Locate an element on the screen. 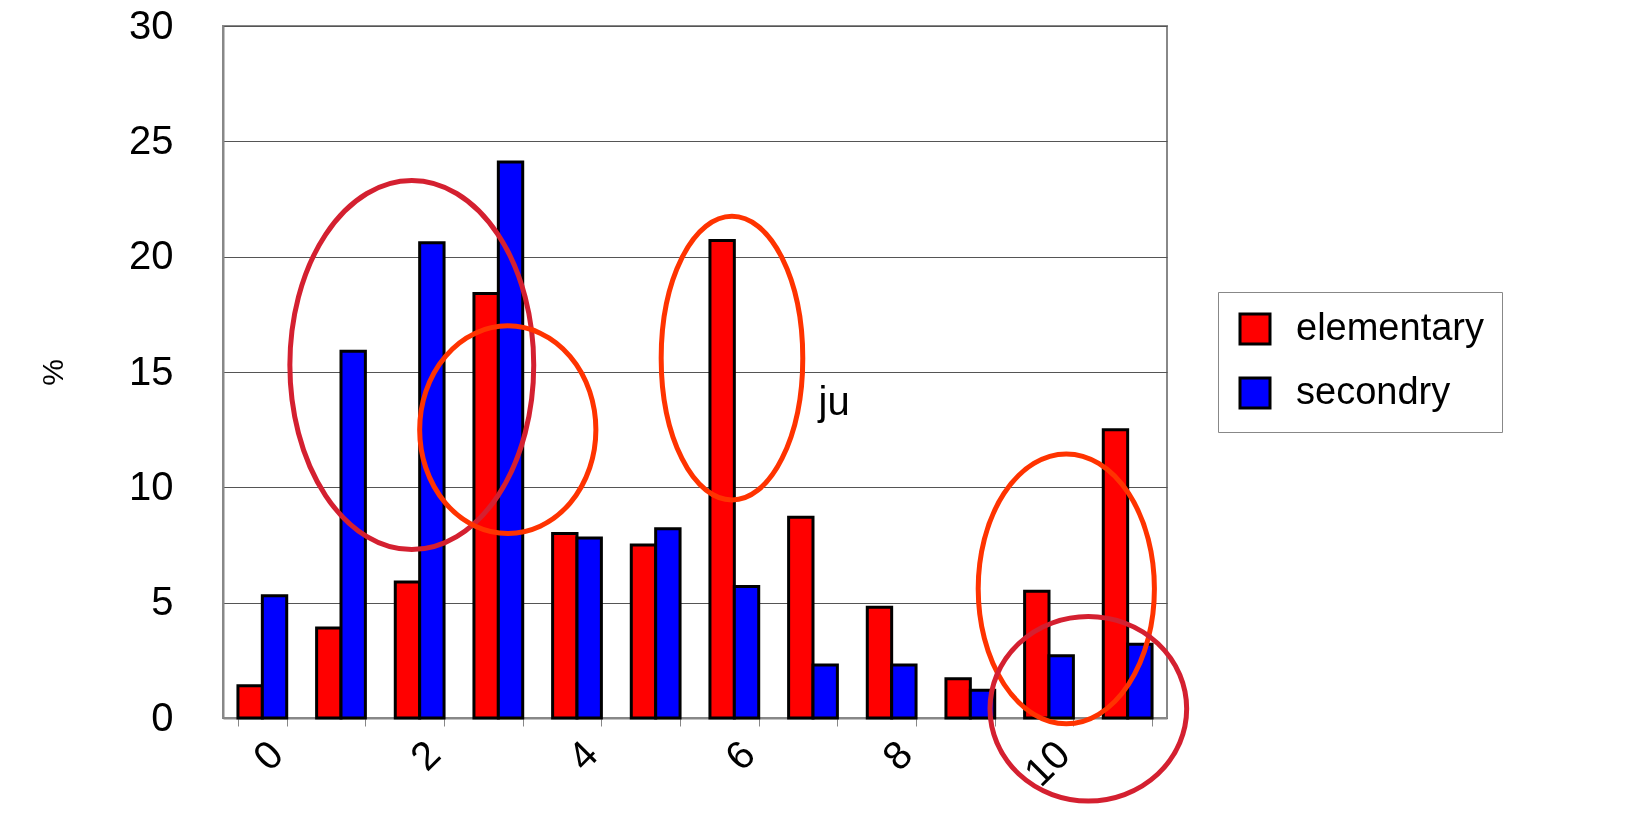 This screenshot has width=1626, height=832. annotation: ju is located at coordinates (833, 400).